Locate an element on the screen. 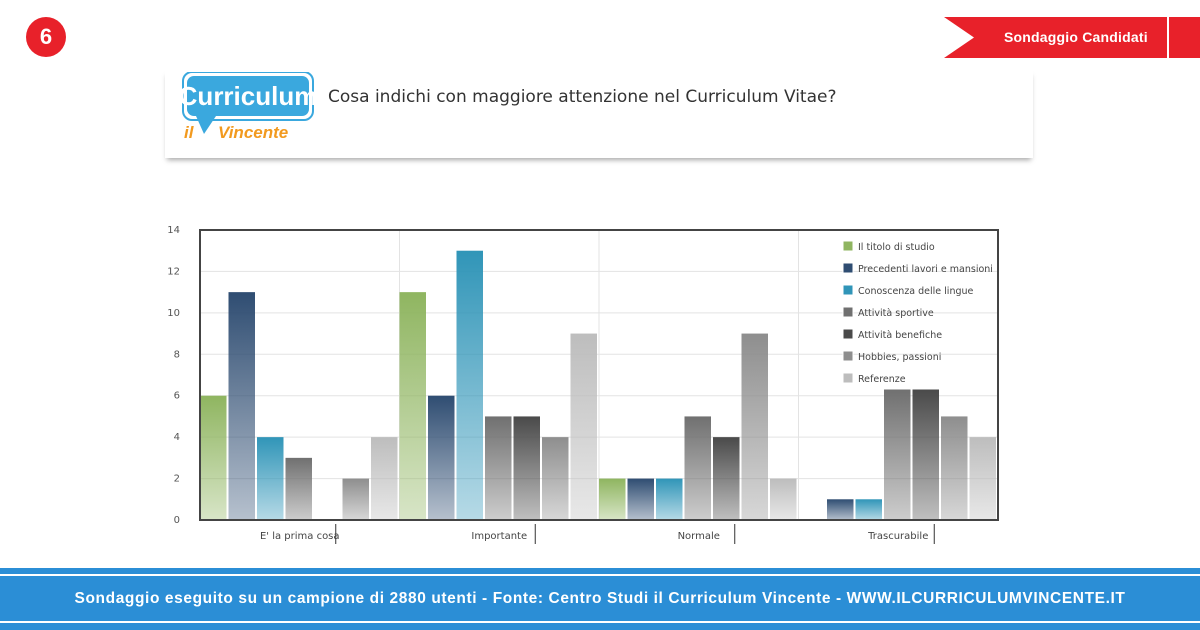 The image size is (1200, 630). curriculum-vincente-logo: Curriculum il Vincente is located at coordinates (248, 107).